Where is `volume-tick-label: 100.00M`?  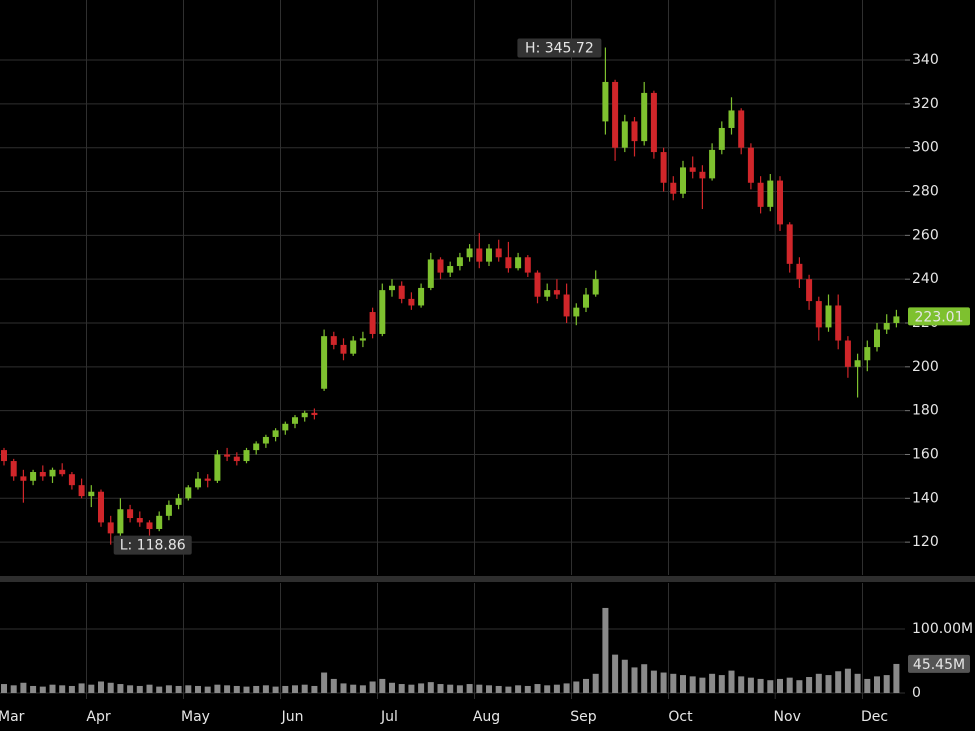 volume-tick-label: 100.00M is located at coordinates (942, 629).